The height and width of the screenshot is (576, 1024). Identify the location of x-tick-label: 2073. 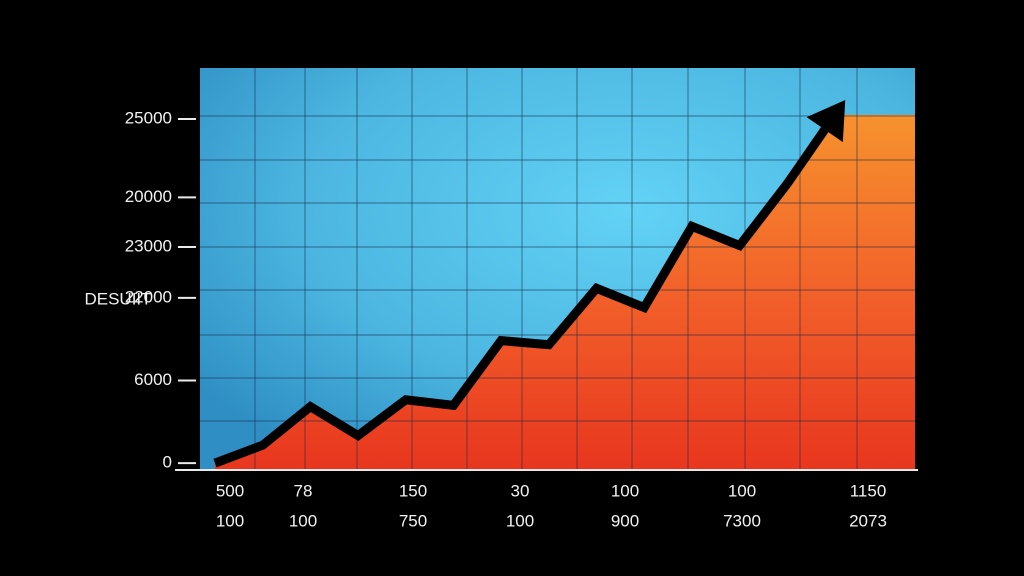
(868, 520).